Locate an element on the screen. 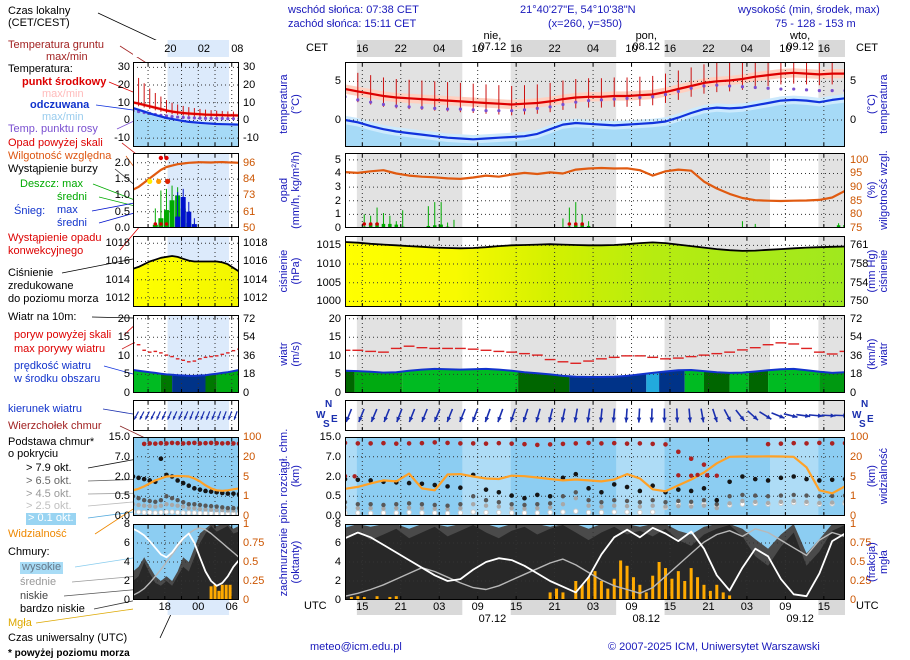 The image size is (910, 660). cet-label-left: CET is located at coordinates (317, 48).